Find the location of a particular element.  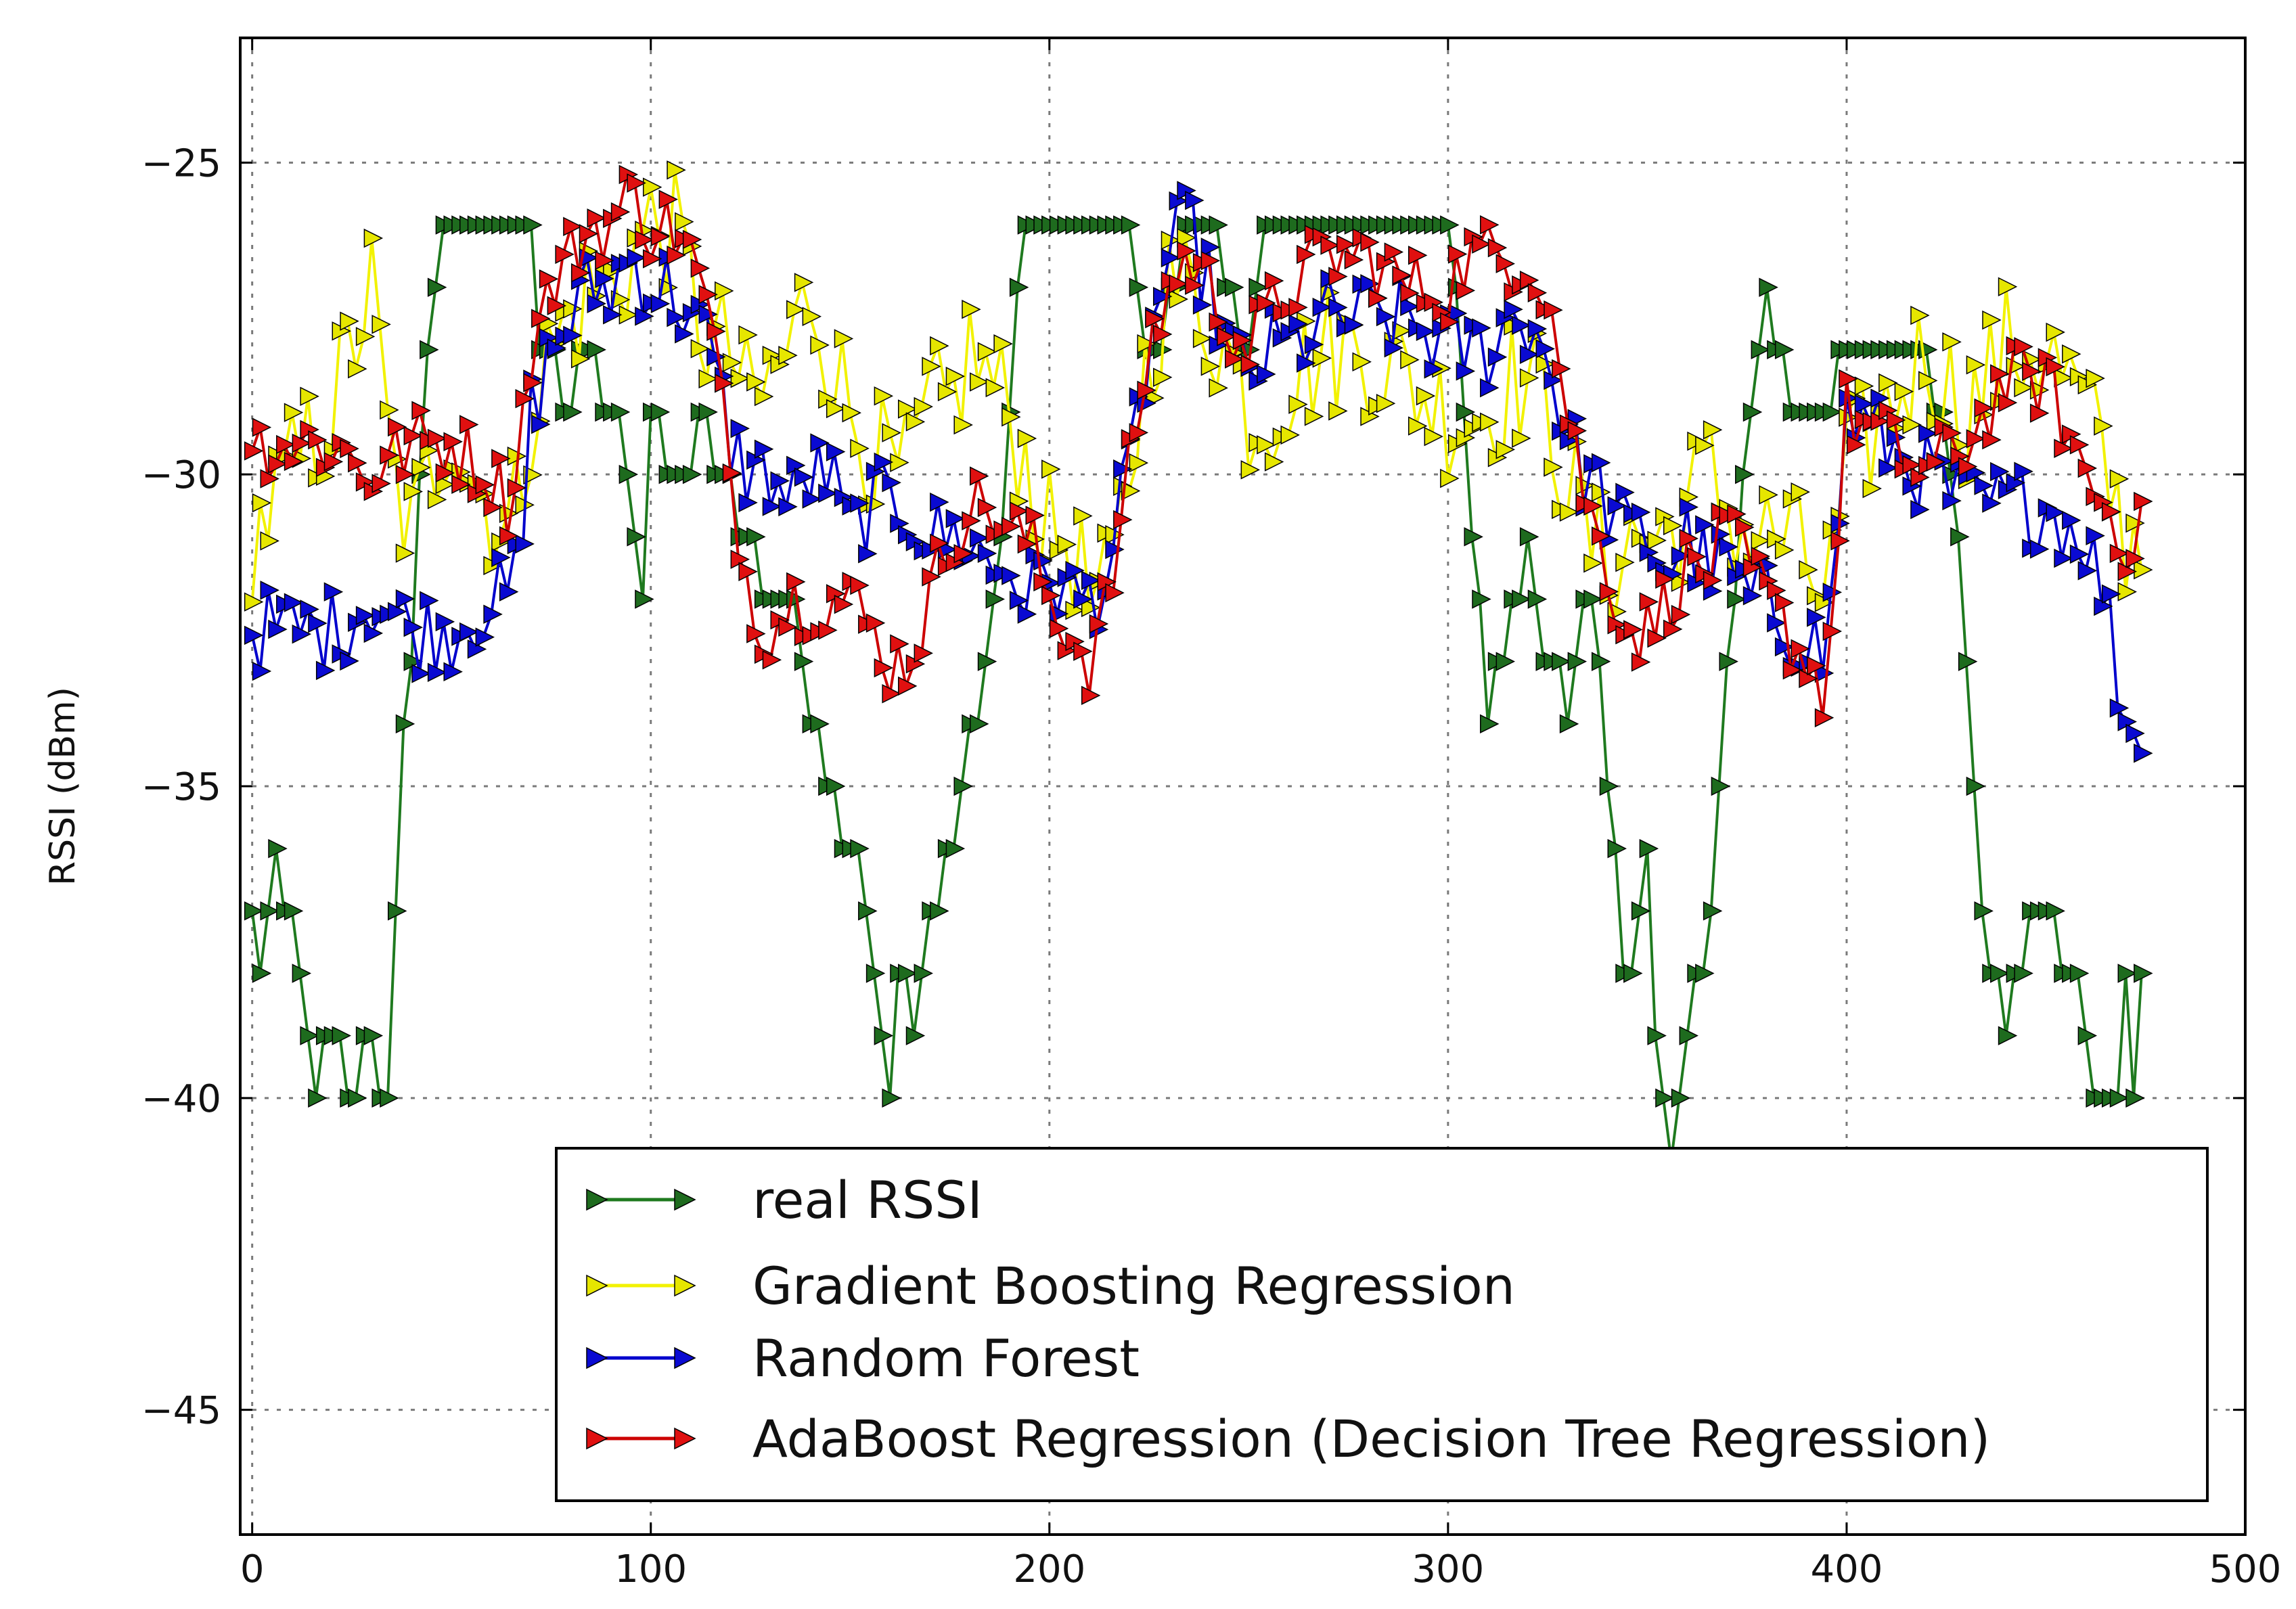

x-tick-label: 400 is located at coordinates (1846, 1569).